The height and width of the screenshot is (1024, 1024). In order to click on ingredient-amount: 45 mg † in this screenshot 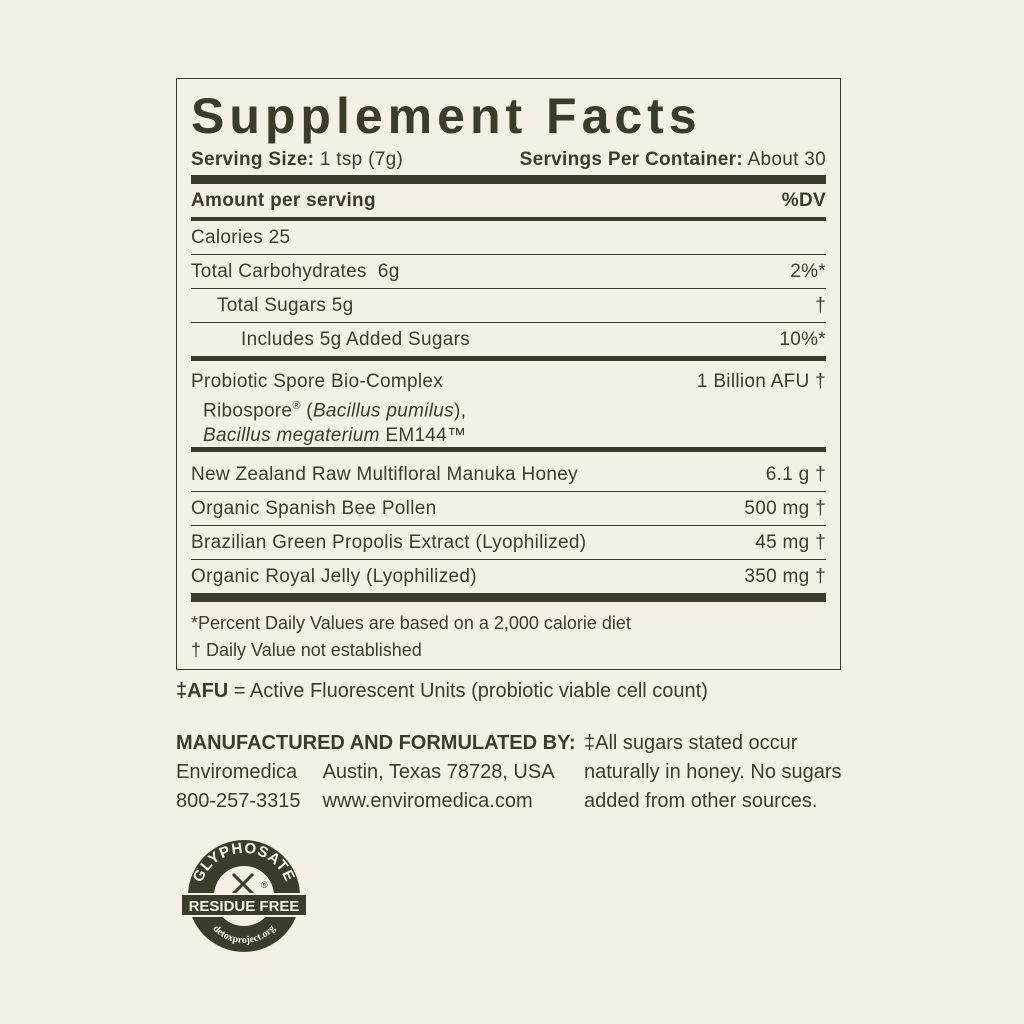, I will do `click(790, 542)`.